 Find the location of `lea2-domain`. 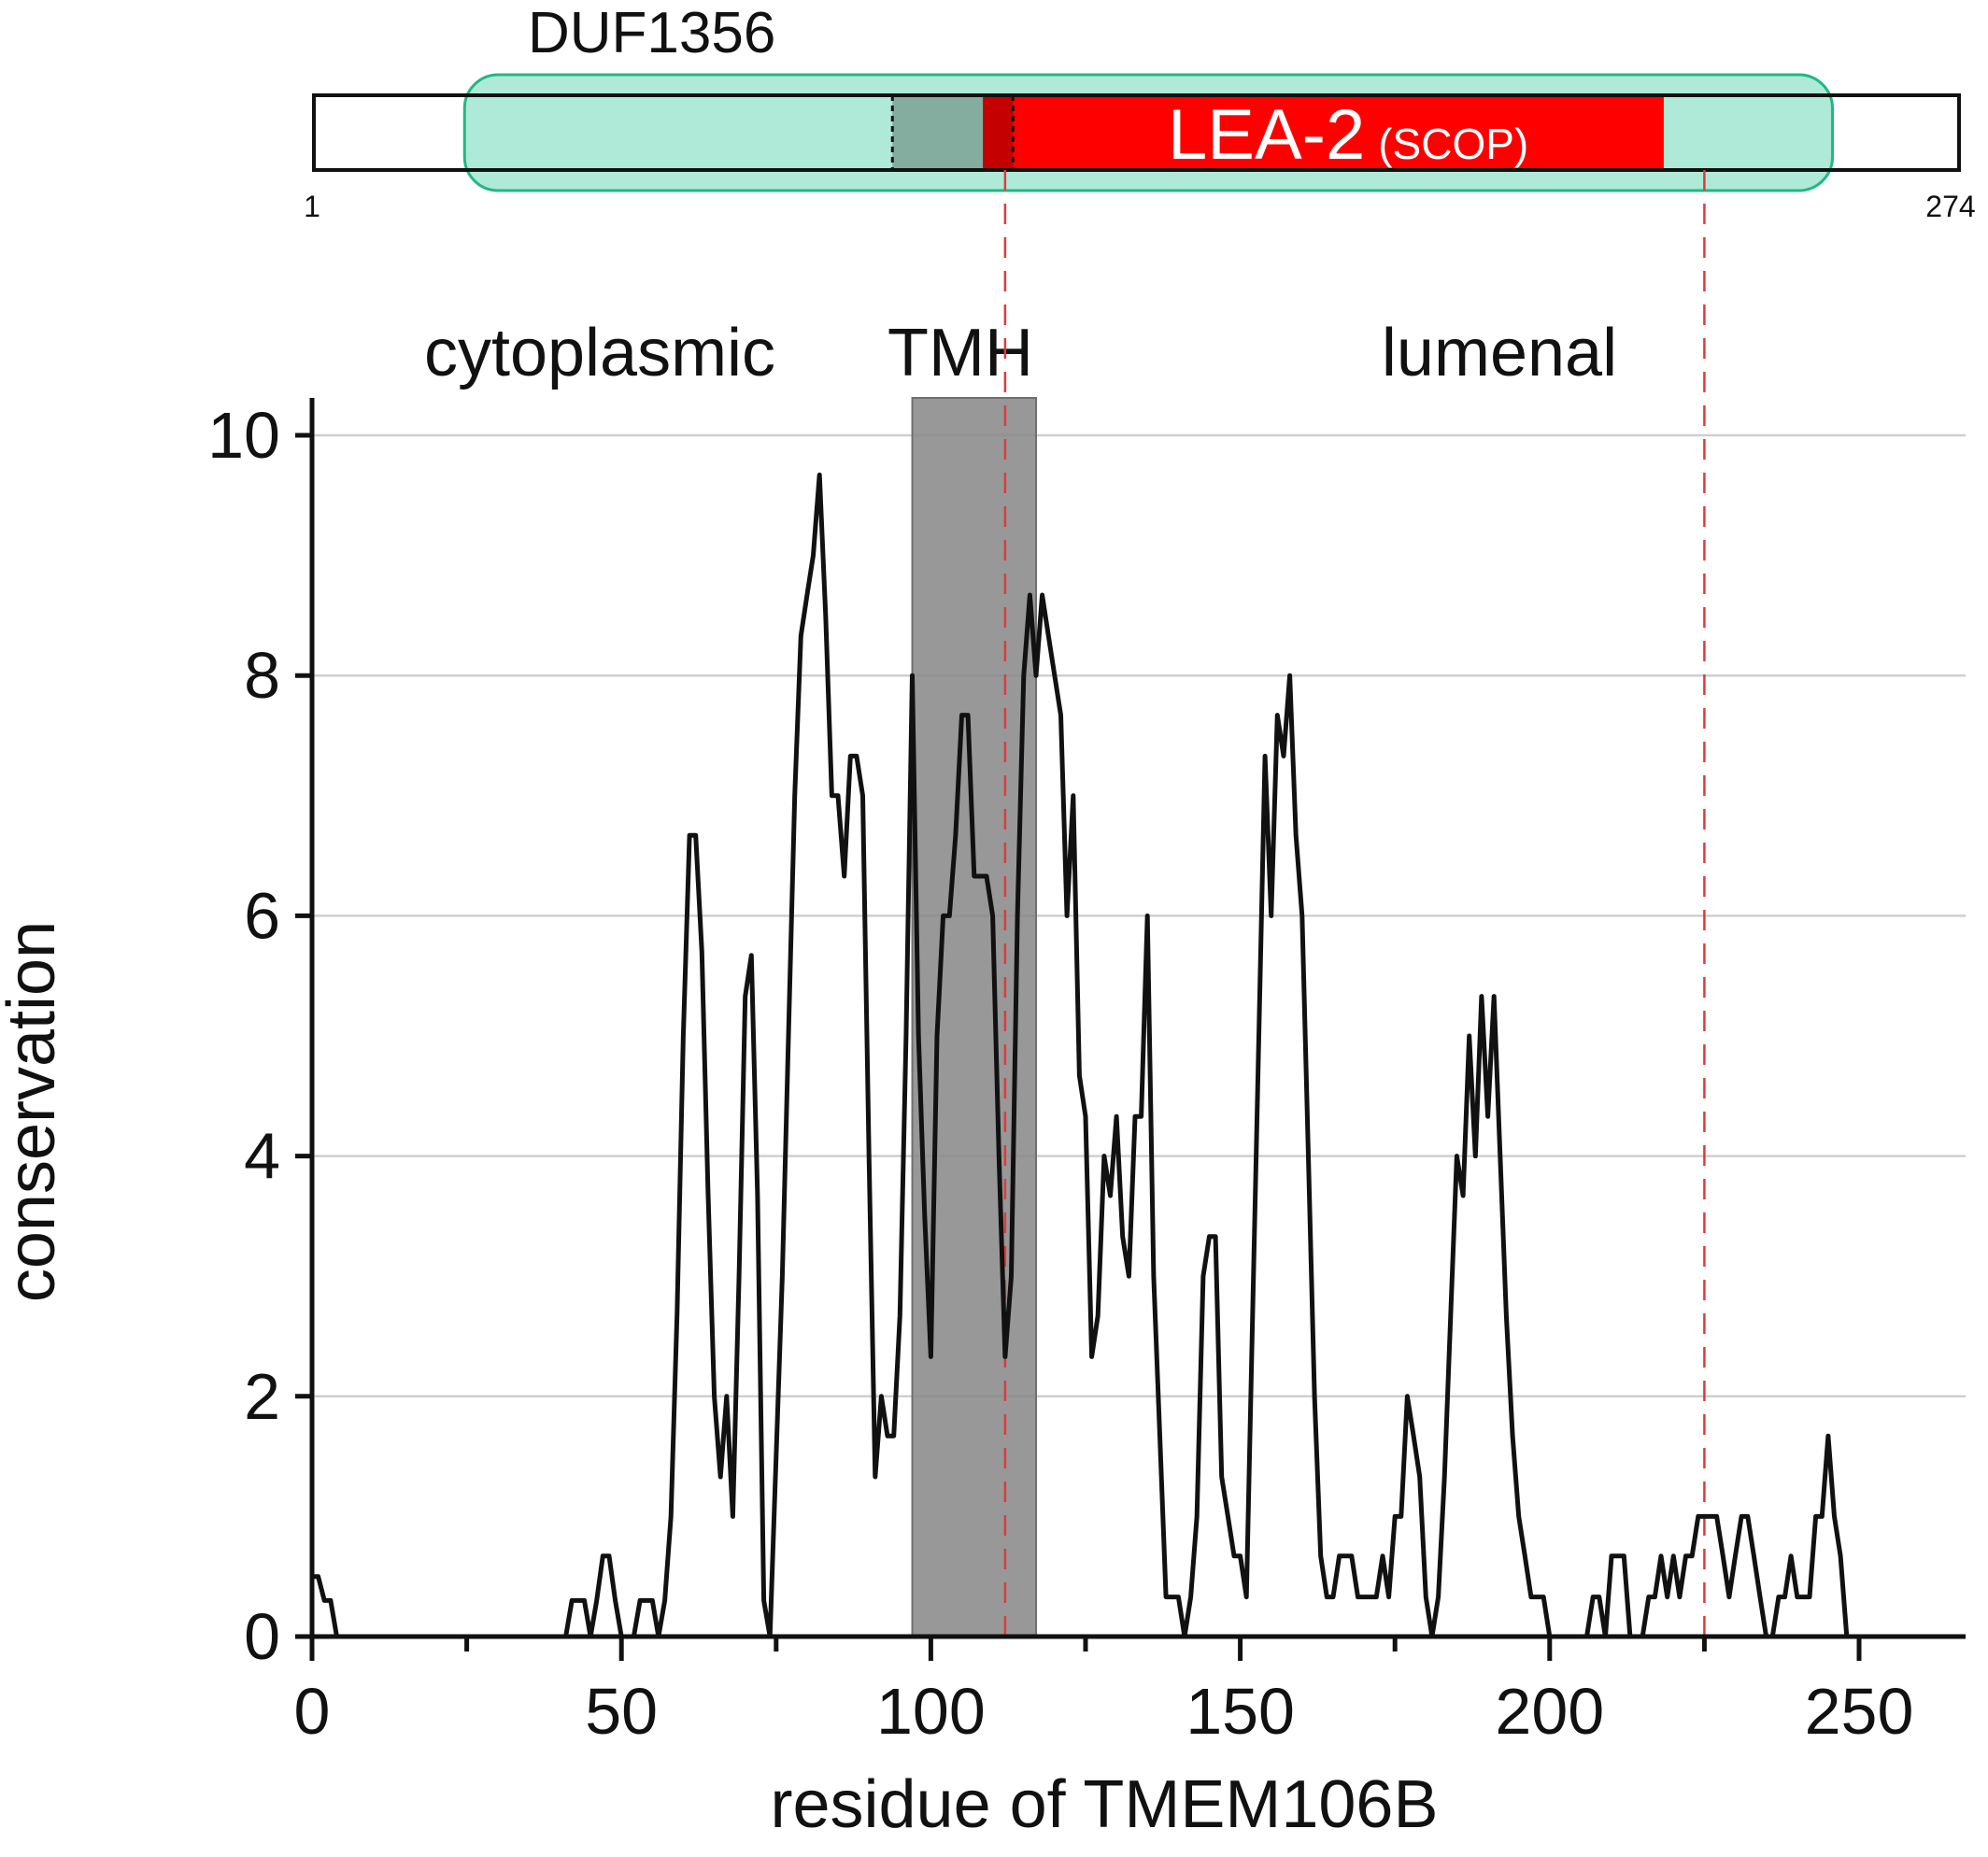

lea2-domain is located at coordinates (1323, 133).